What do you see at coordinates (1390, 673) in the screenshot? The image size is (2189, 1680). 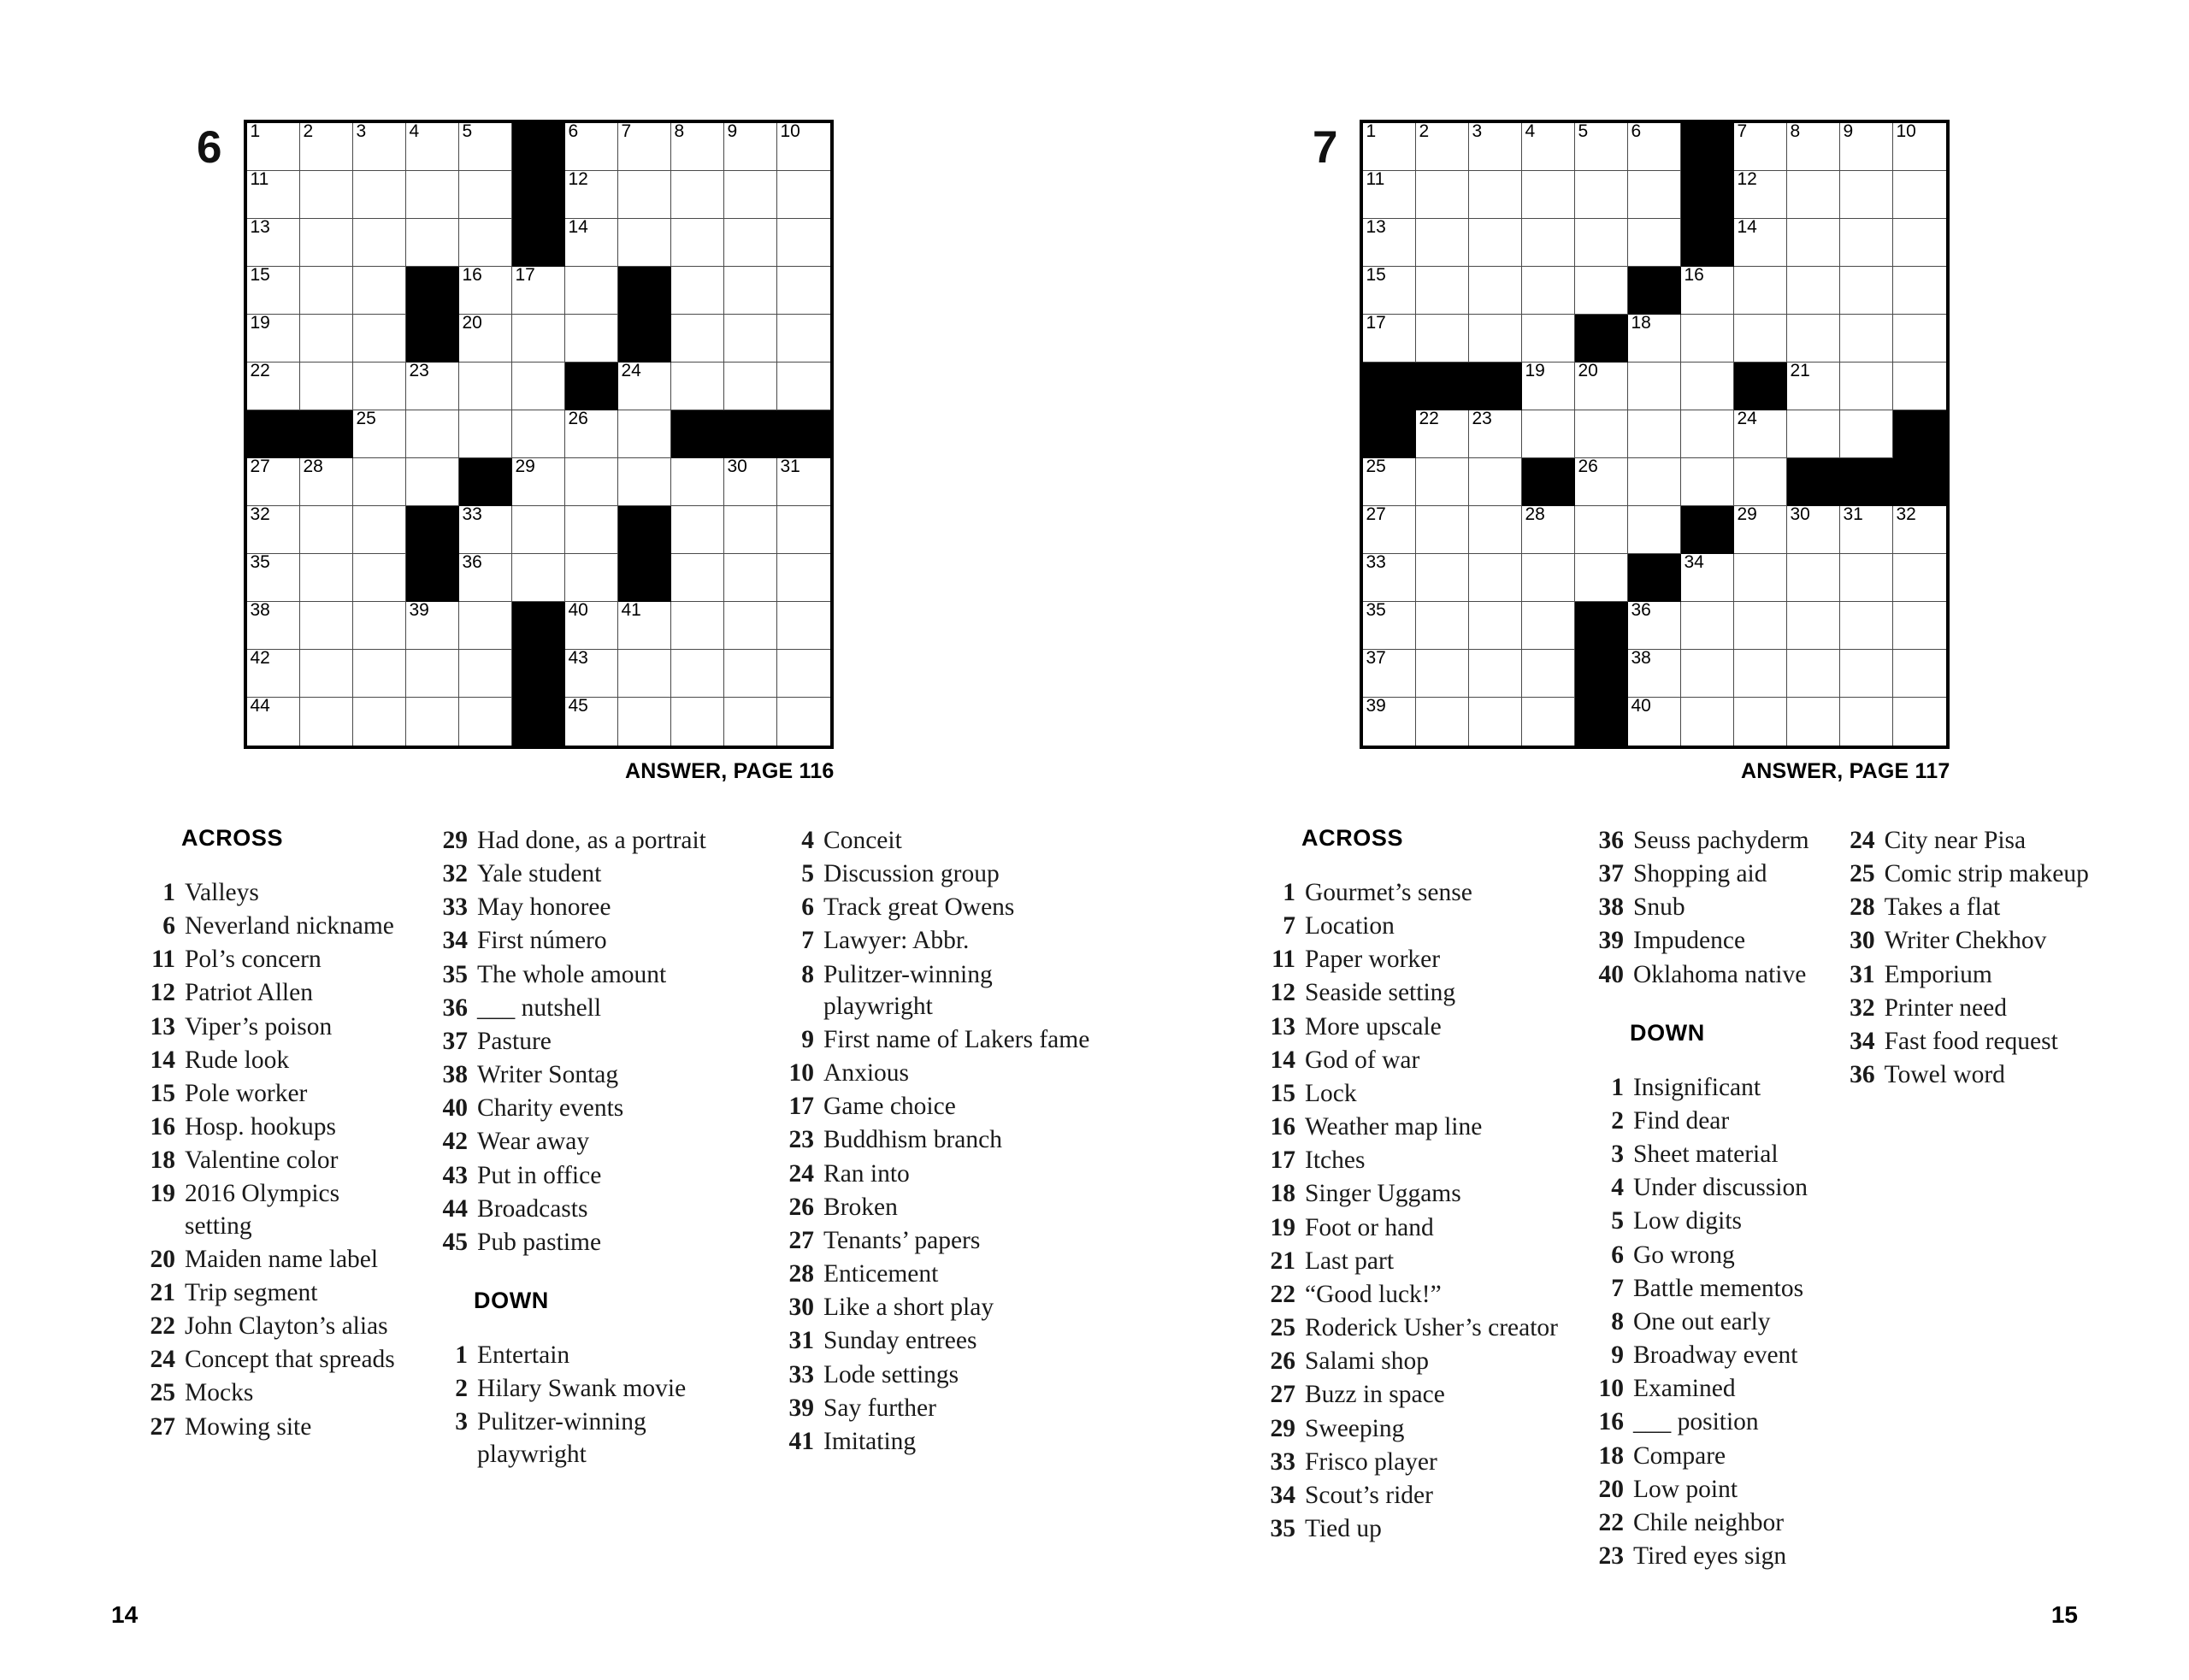 I see `grid-cell: 37` at bounding box center [1390, 673].